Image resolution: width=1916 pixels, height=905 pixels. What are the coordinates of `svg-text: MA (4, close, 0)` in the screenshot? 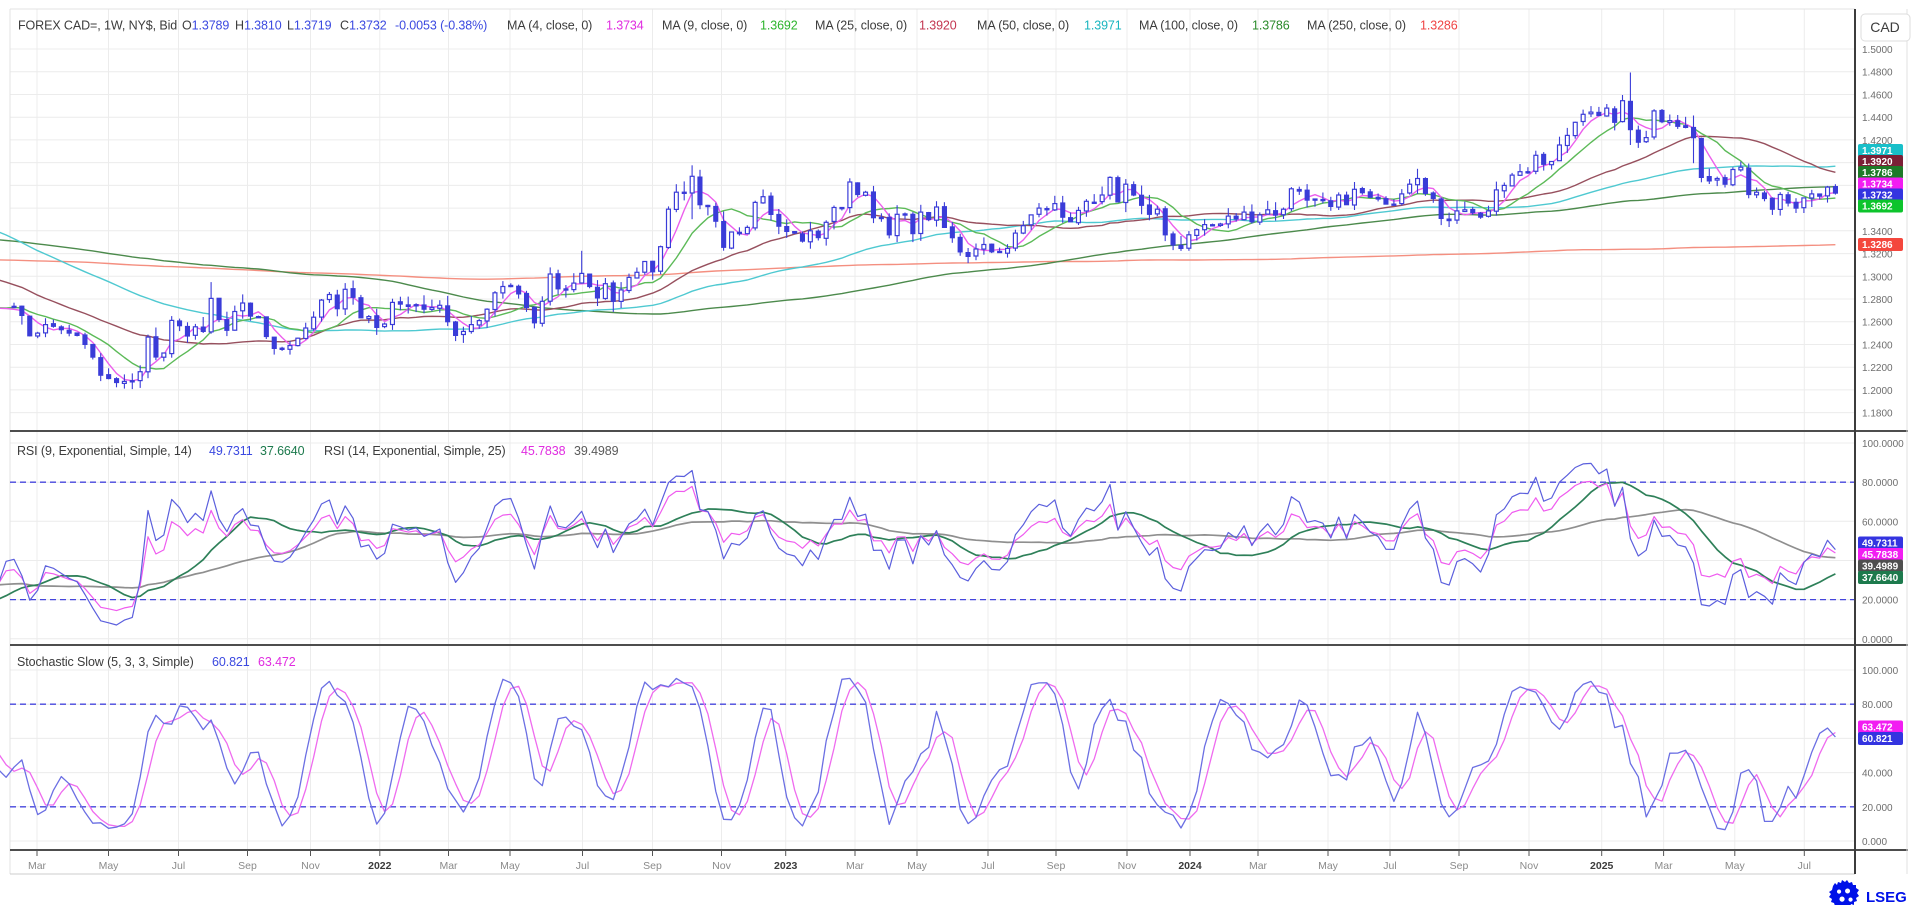 It's located at (549, 26).